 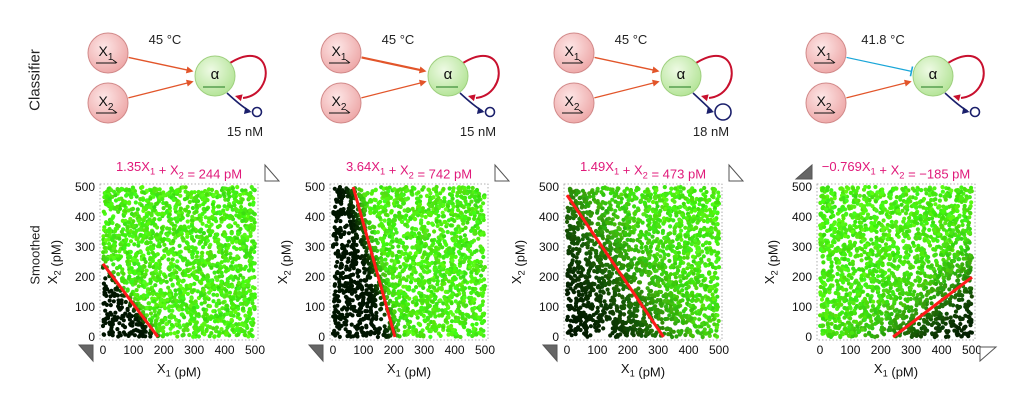 I want to click on x-tick-label: 400, so click(x=225, y=350).